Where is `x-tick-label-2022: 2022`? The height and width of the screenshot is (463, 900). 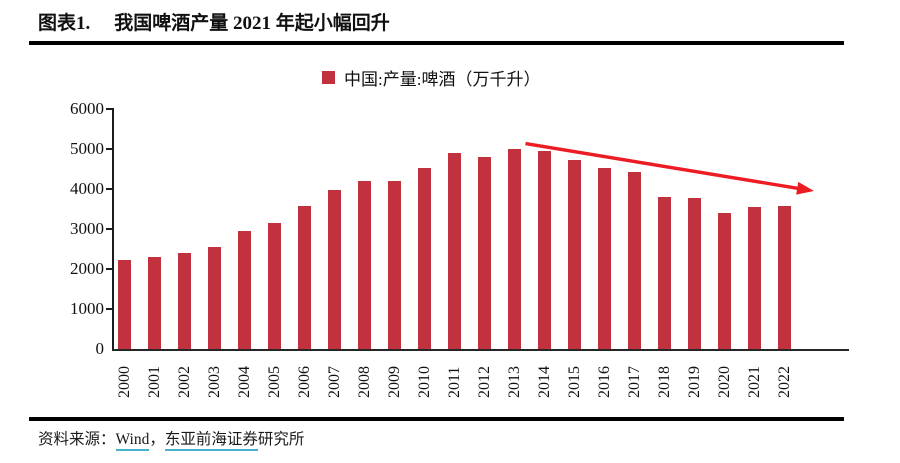
x-tick-label-2022: 2022 is located at coordinates (784, 382).